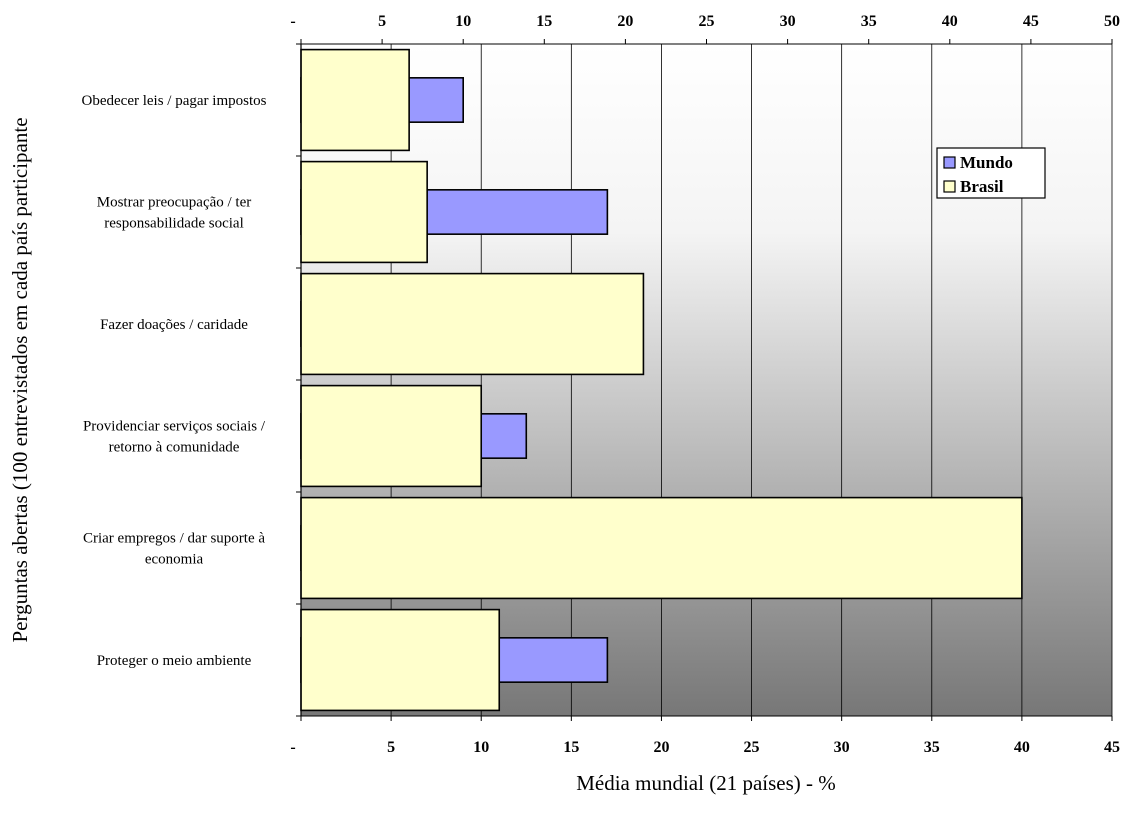 This screenshot has height=828, width=1134. What do you see at coordinates (292, 21) in the screenshot?
I see `top-tick-label: -` at bounding box center [292, 21].